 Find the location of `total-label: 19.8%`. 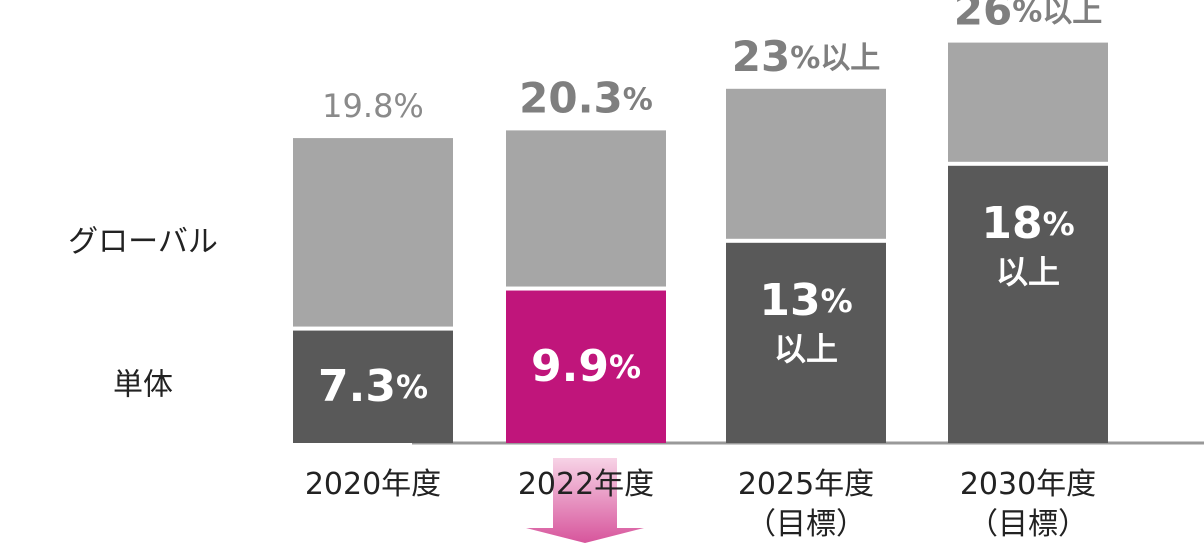

total-label: 19.8% is located at coordinates (373, 106).